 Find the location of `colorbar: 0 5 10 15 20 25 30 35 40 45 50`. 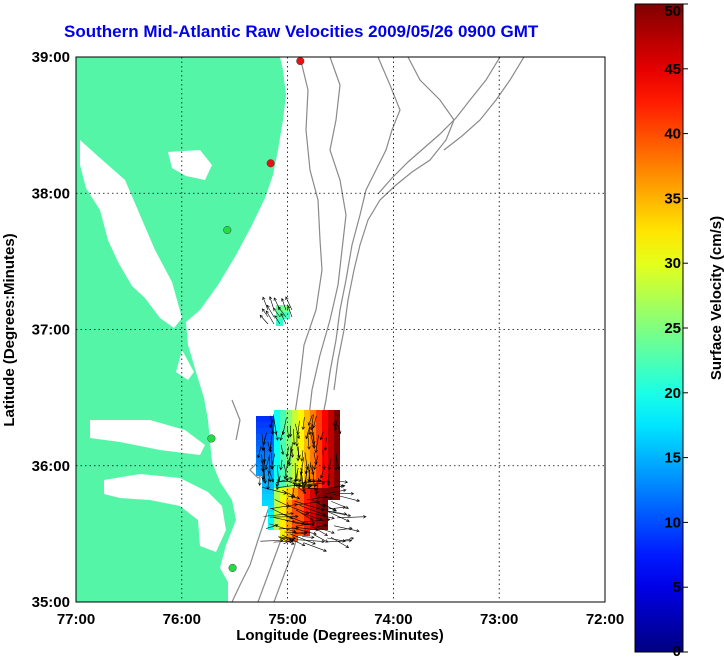

colorbar: 0 5 10 15 20 25 30 35 40 45 50 is located at coordinates (661, 331).